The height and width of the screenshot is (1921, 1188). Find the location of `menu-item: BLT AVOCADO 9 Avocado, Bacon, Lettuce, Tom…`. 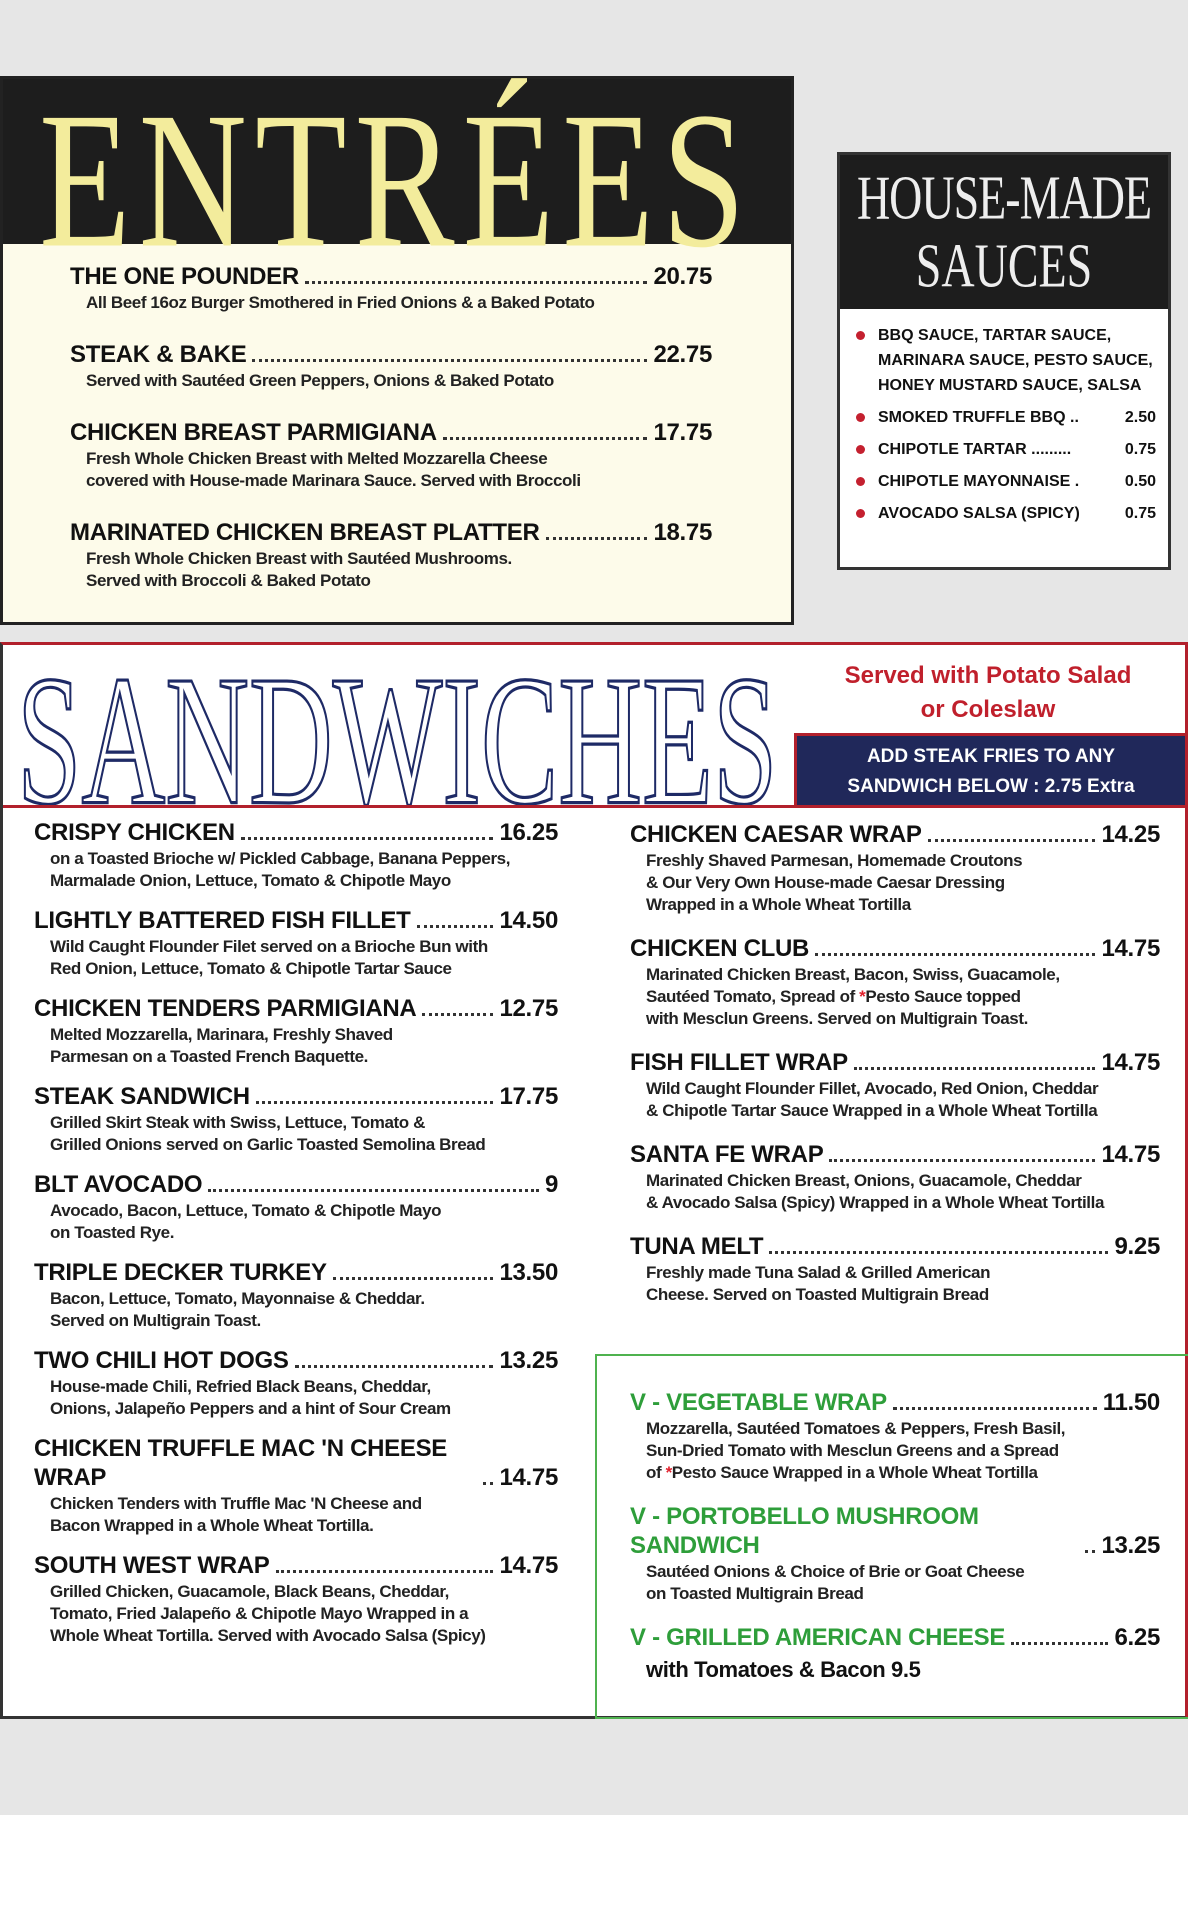

menu-item: BLT AVOCADO 9 Avocado, Bacon, Lettuce, Tom… is located at coordinates (296, 1207).